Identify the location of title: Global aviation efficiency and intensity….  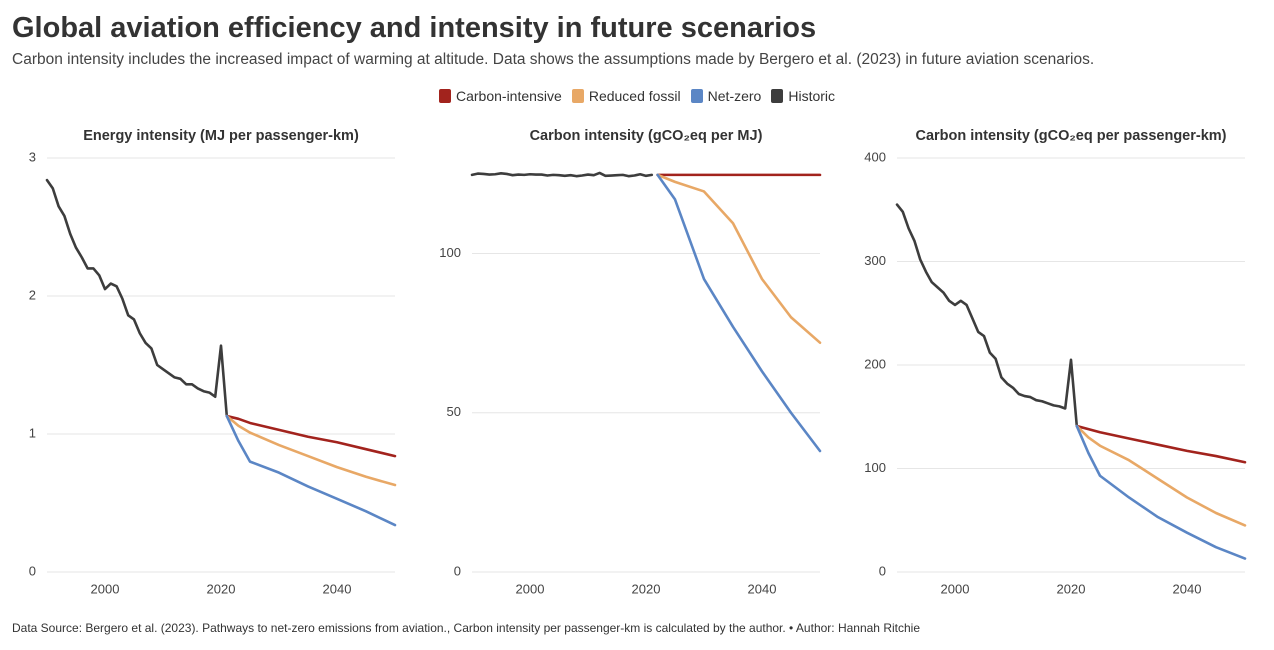
(414, 28).